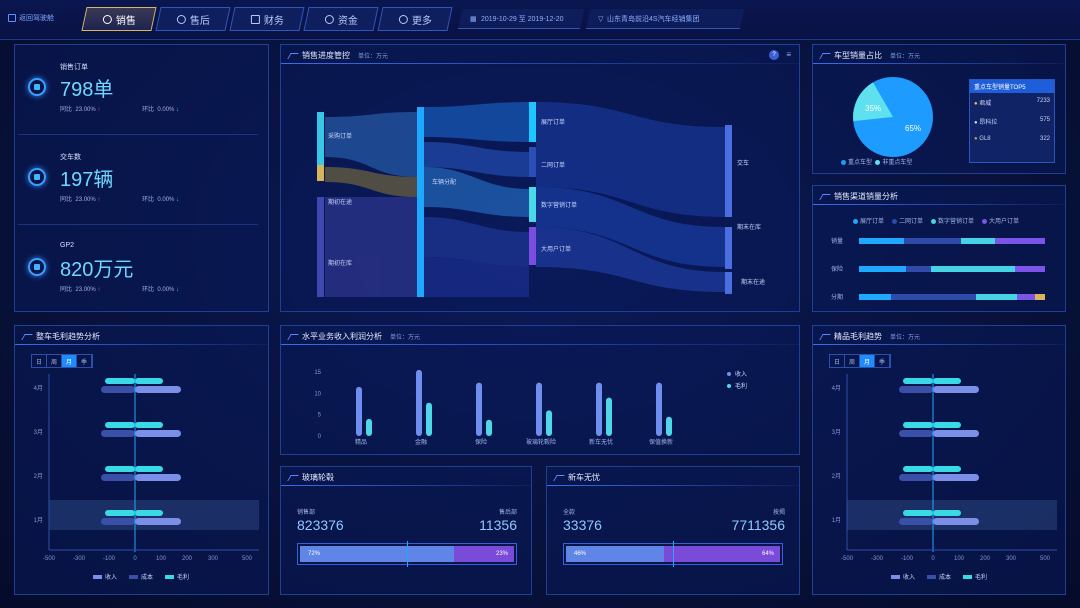  What do you see at coordinates (80, 200) in the screenshot?
I see `kpi-yoy: 同比 23.00% ↑` at bounding box center [80, 200].